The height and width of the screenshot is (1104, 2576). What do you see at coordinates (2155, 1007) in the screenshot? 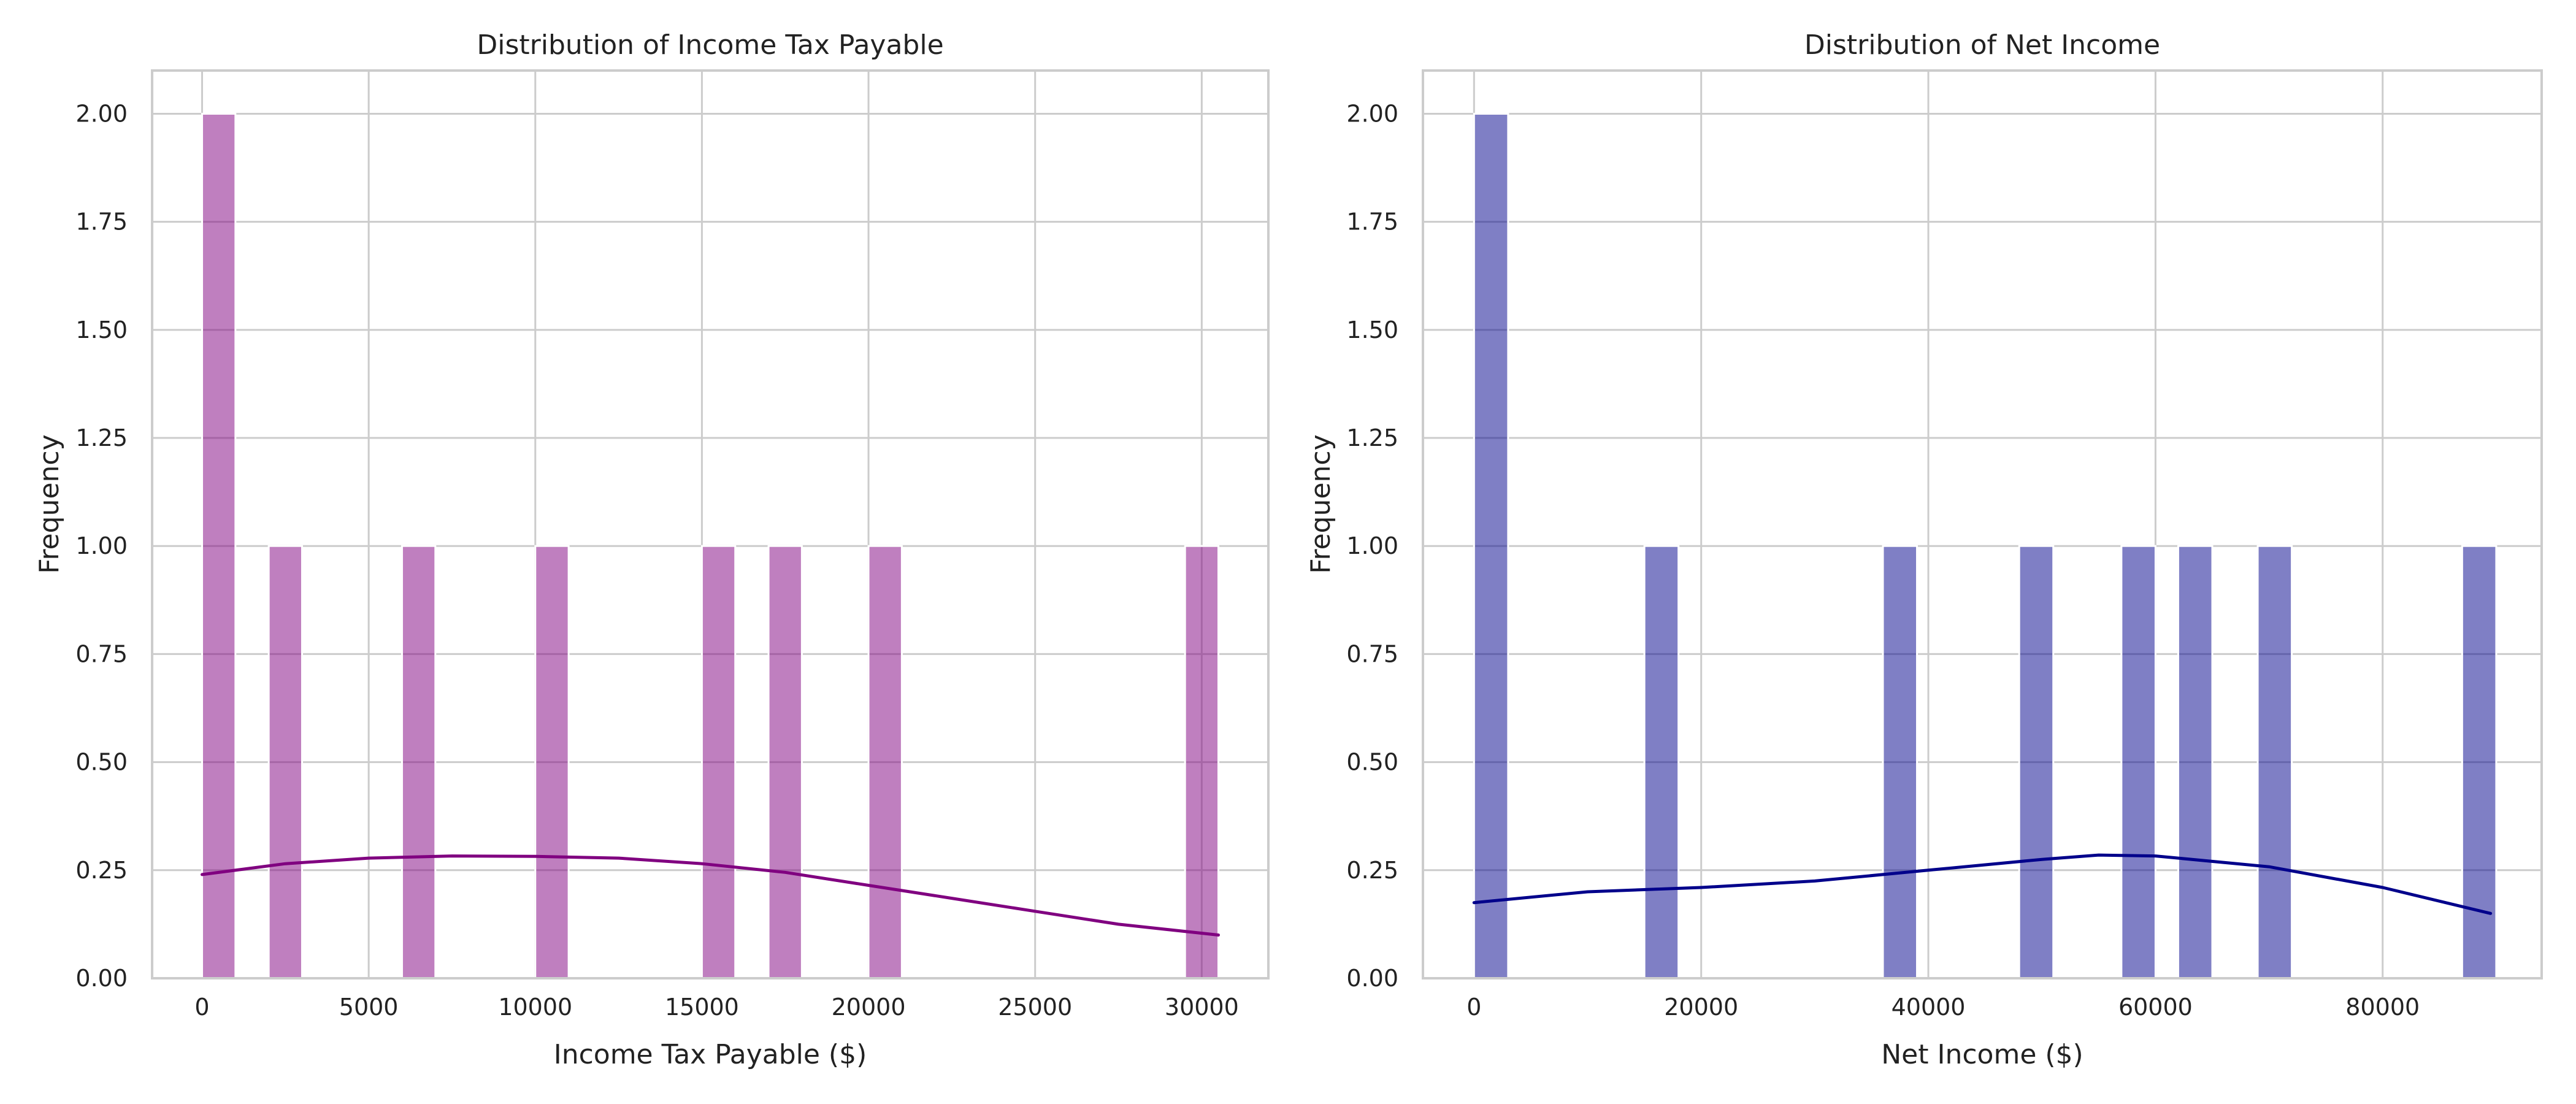
I see `x-tick-label: 60000` at bounding box center [2155, 1007].